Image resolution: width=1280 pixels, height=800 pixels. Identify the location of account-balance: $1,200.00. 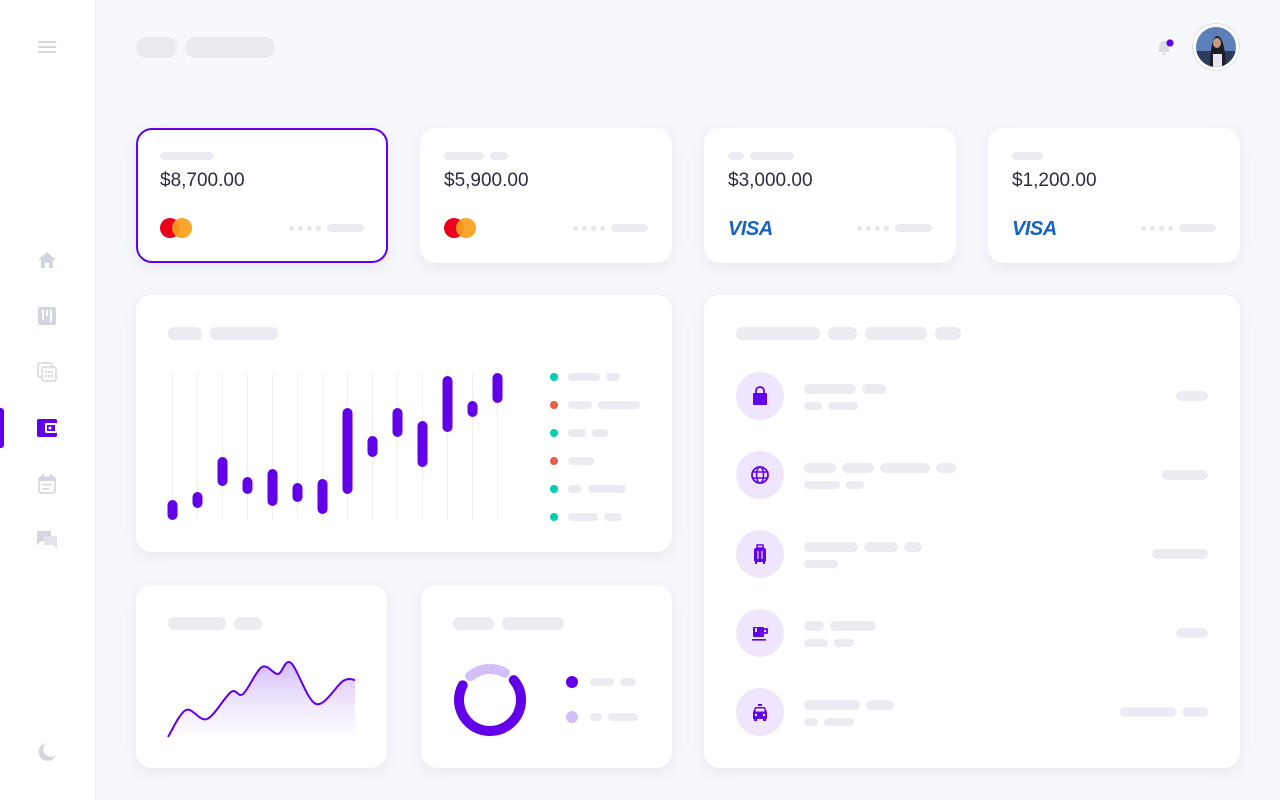
(1054, 180).